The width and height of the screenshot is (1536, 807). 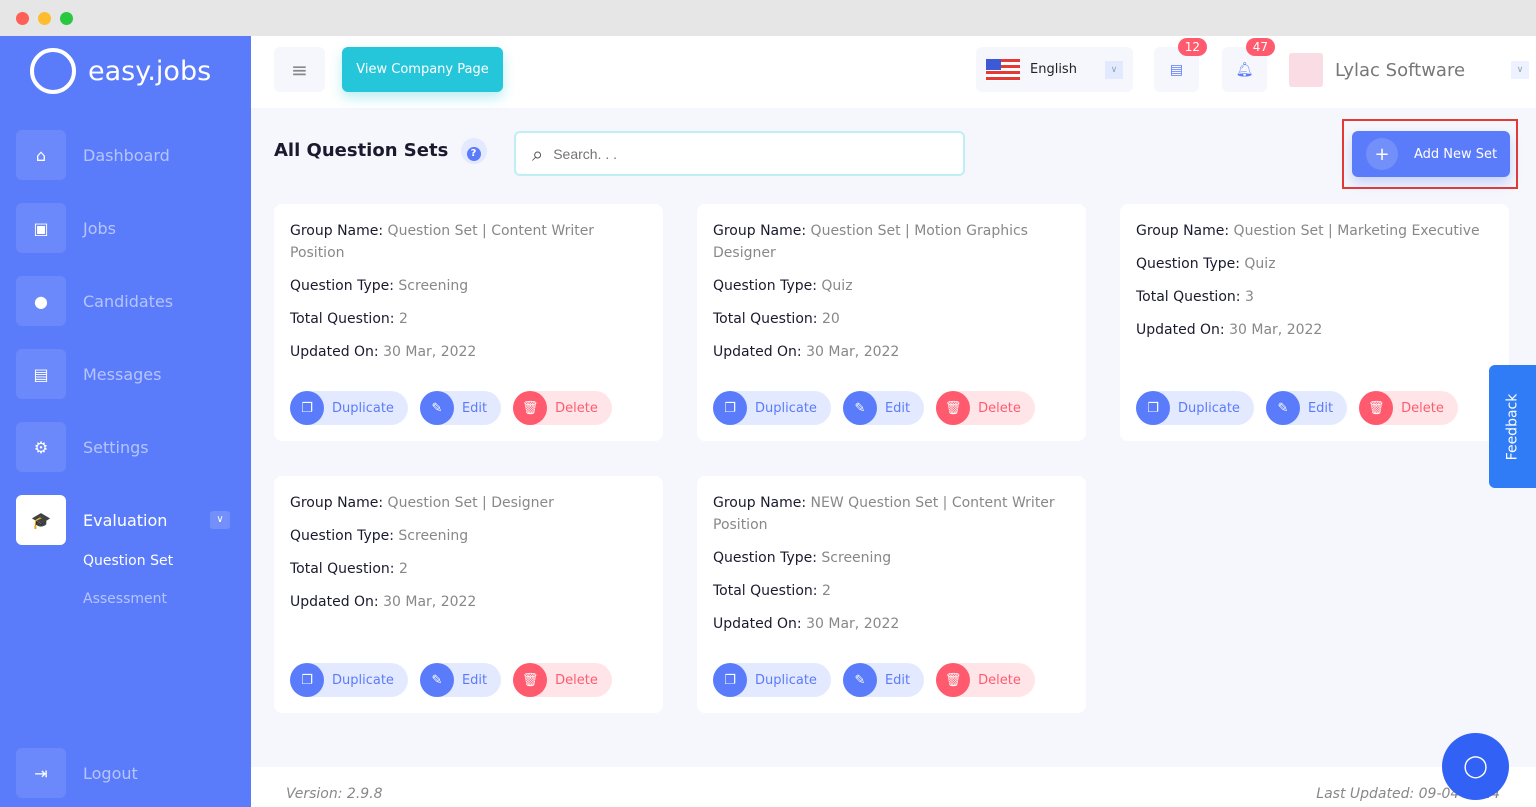 I want to click on sidebar-item-label: Settings, so click(x=116, y=447).